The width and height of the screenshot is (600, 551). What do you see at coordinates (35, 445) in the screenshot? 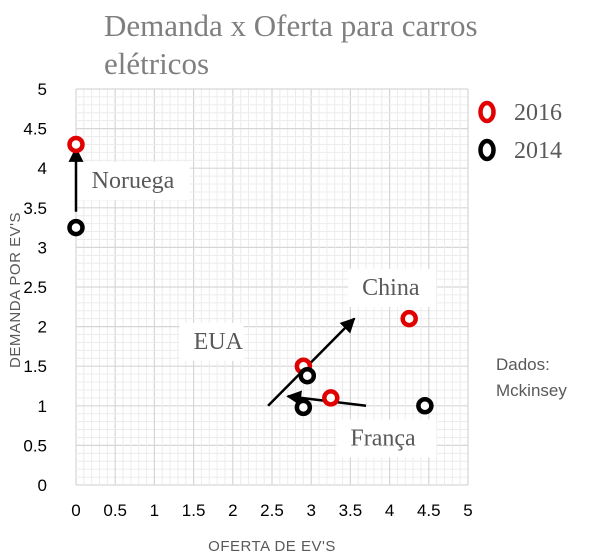
I see `y-tick-label: 0.5` at bounding box center [35, 445].